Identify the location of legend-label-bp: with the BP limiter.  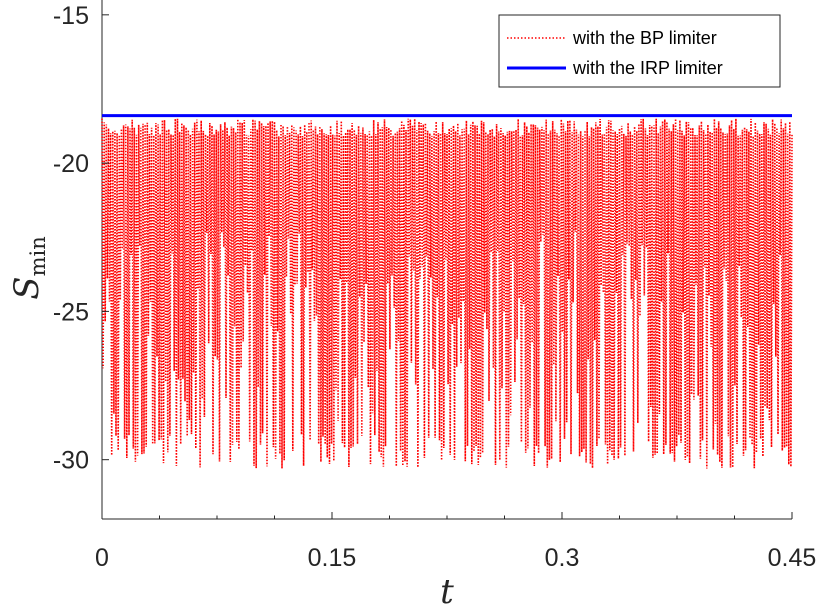
(644, 38).